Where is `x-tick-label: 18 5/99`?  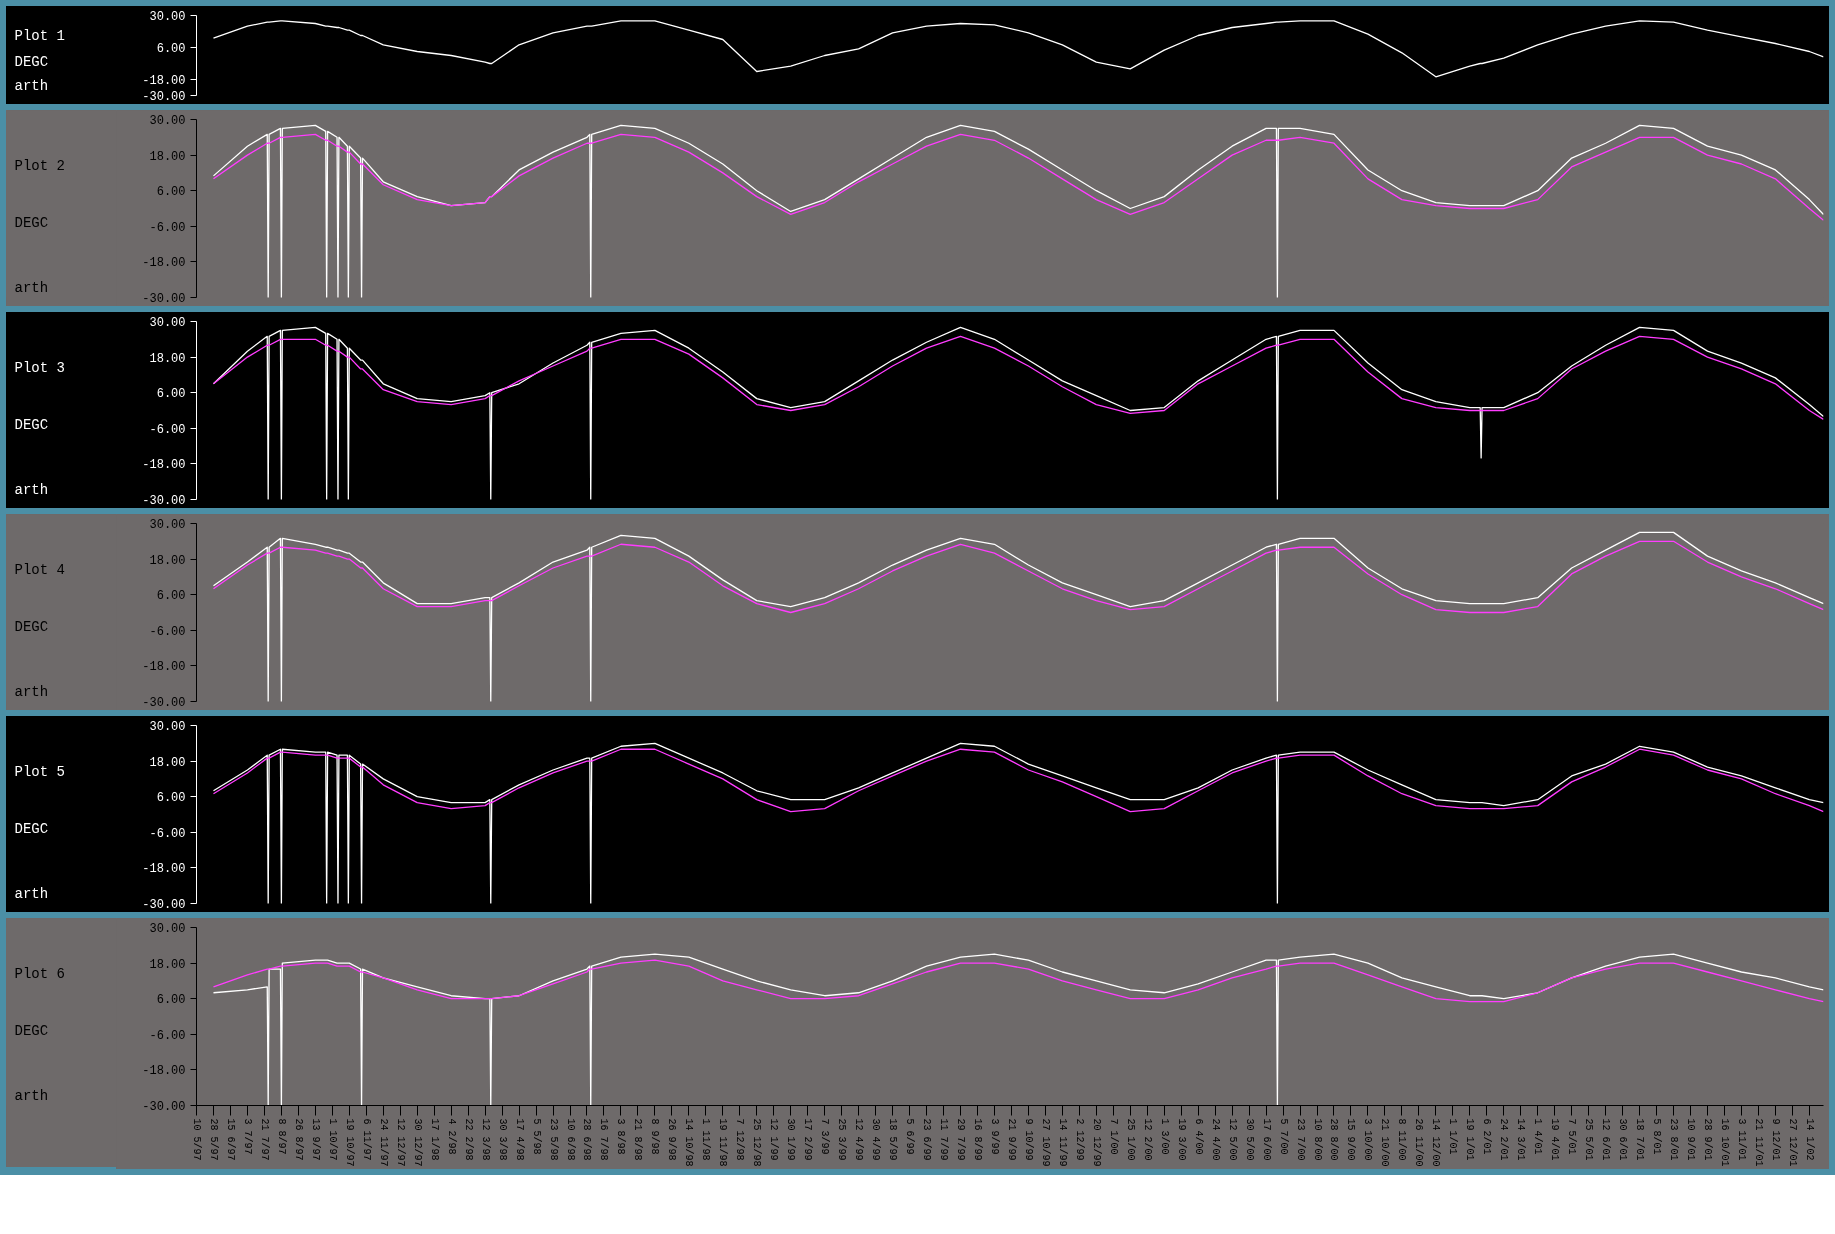
x-tick-label: 18 5/99 is located at coordinates (893, 1139).